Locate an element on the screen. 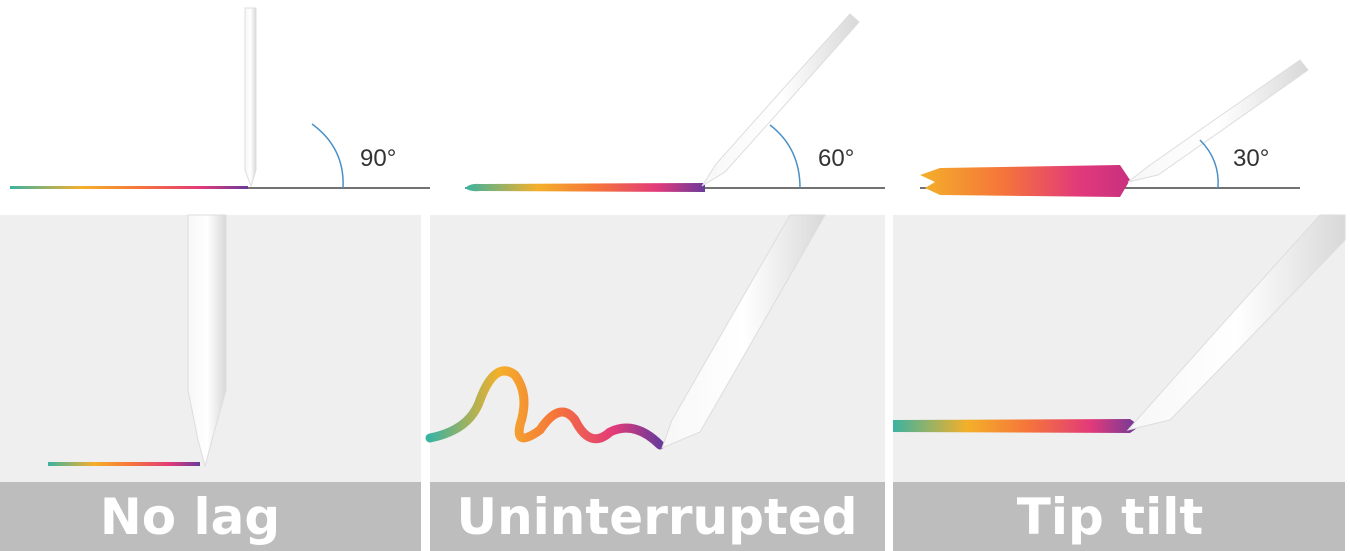 The height and width of the screenshot is (551, 1350). angle-label: 60° is located at coordinates (836, 158).